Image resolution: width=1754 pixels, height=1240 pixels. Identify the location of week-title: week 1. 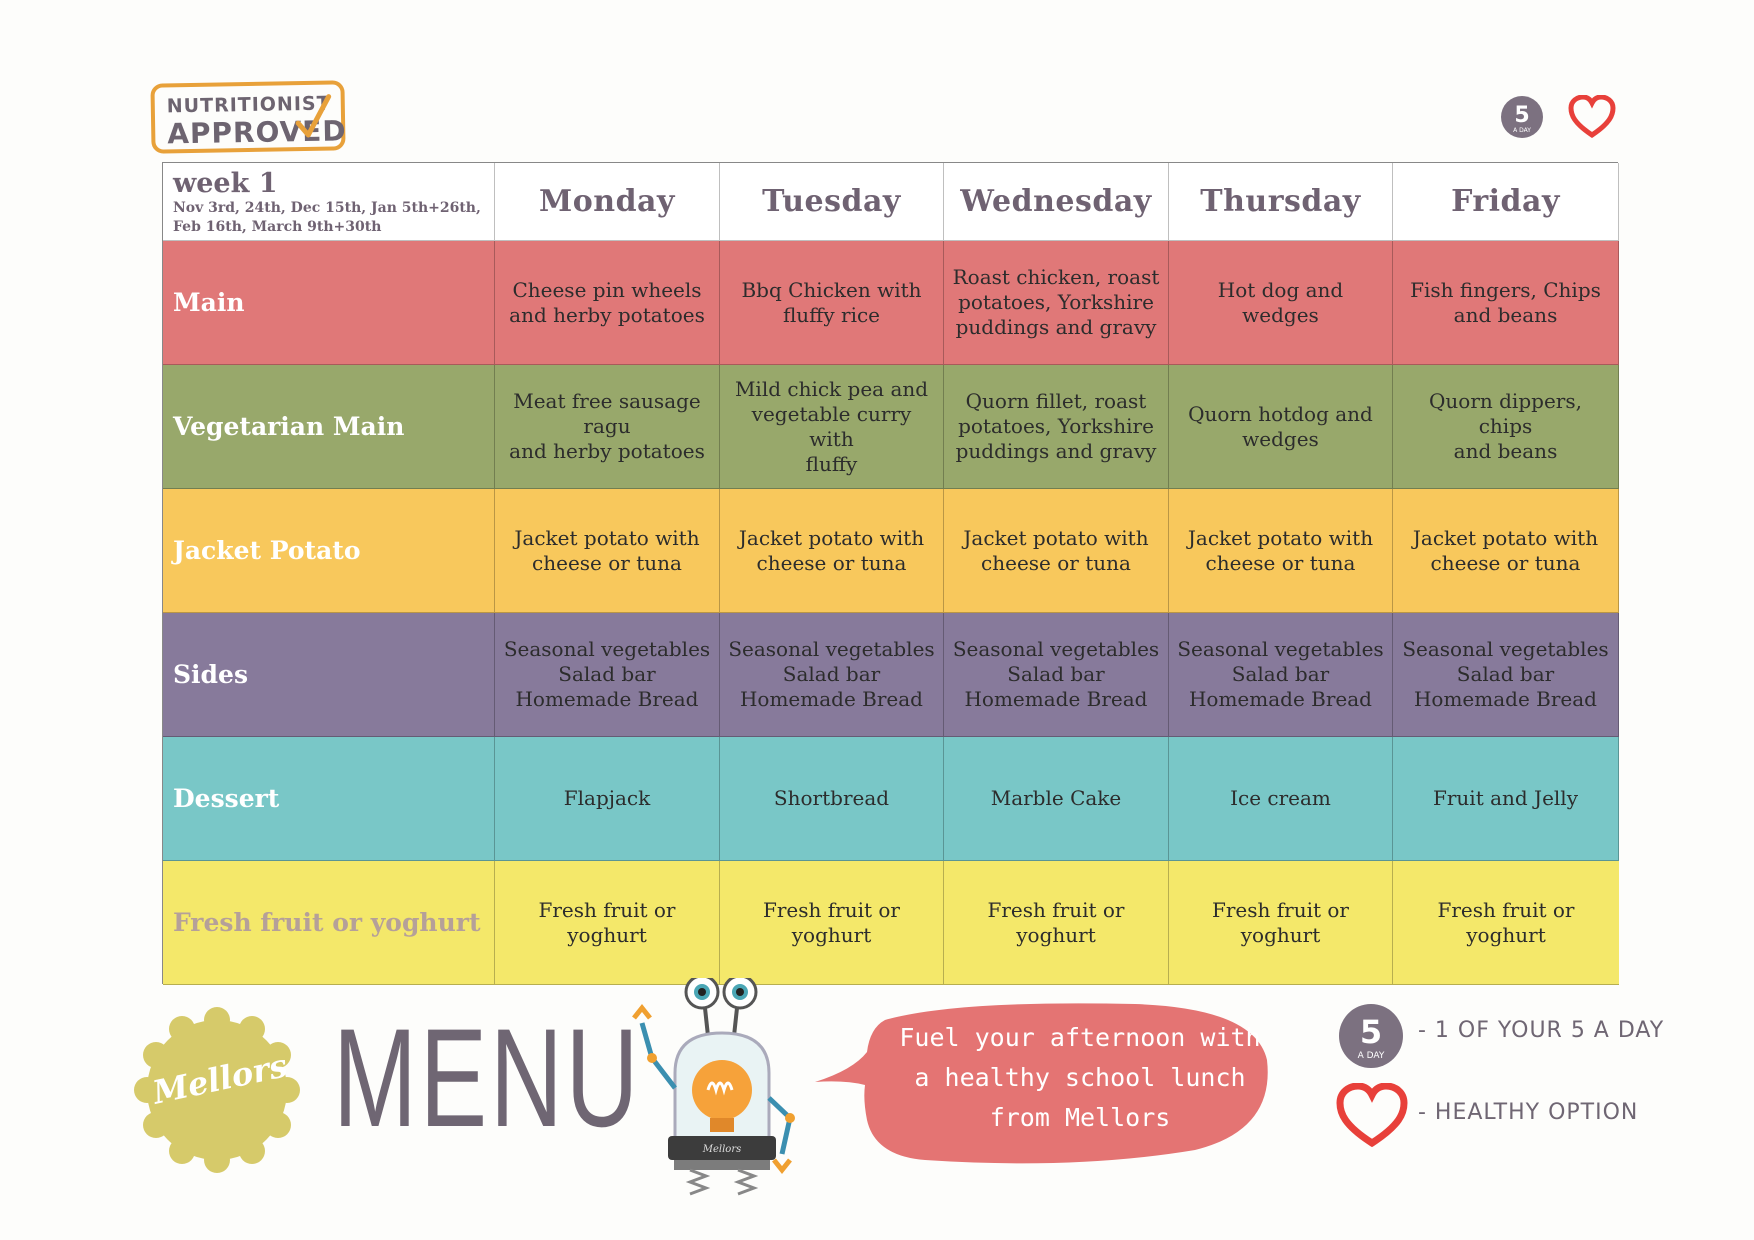
(225, 183).